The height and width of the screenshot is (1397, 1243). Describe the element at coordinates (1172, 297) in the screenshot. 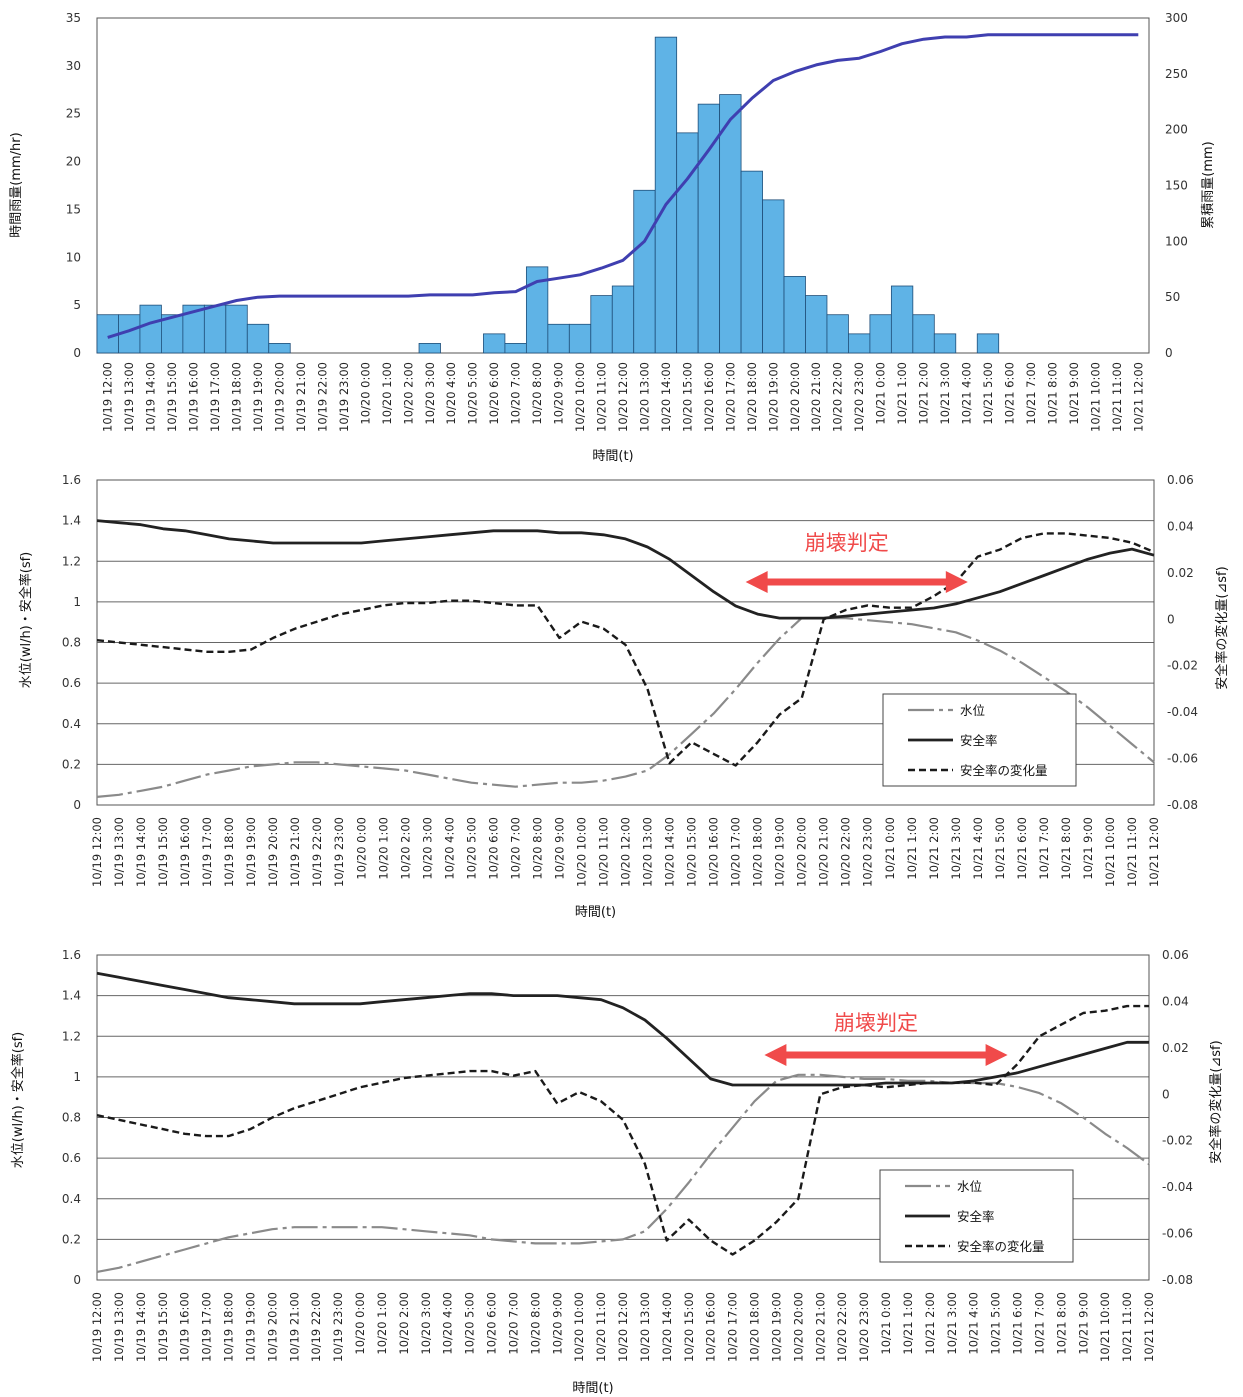

I see `y2-tick-label: 50` at that location.